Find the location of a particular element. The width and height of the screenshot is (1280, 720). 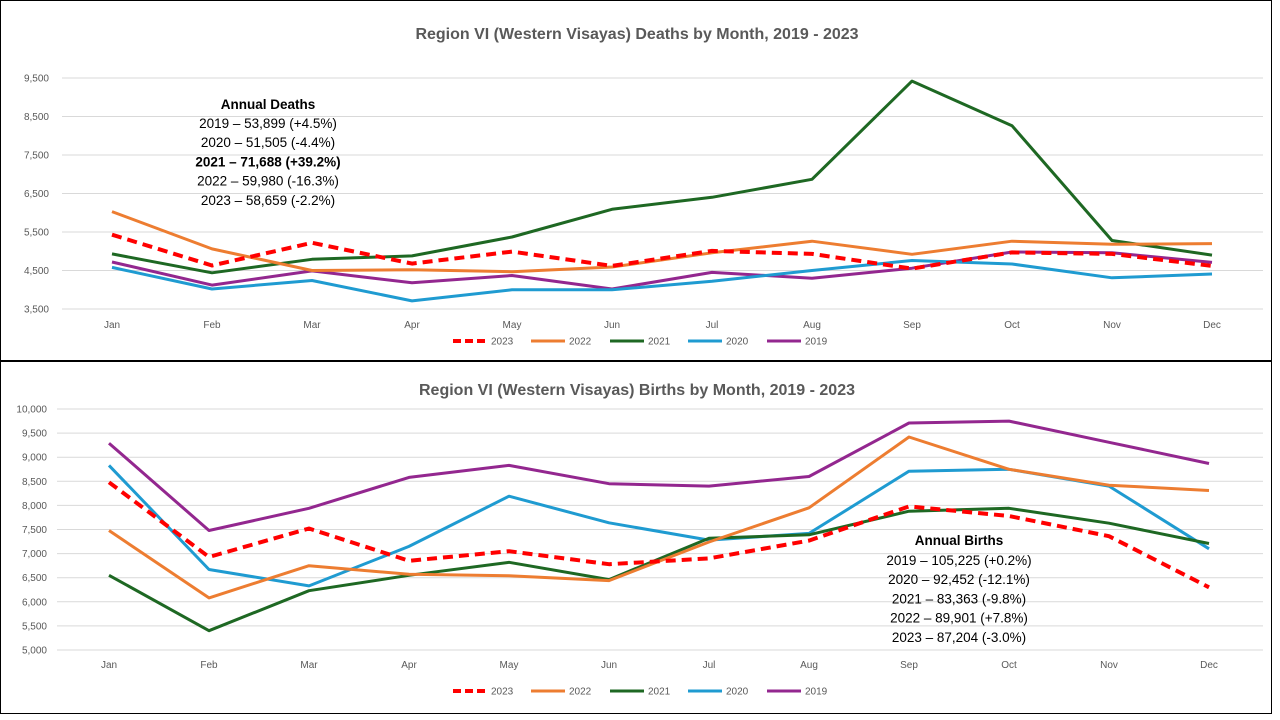

births-legend-label-2022: 2022 is located at coordinates (580, 692).